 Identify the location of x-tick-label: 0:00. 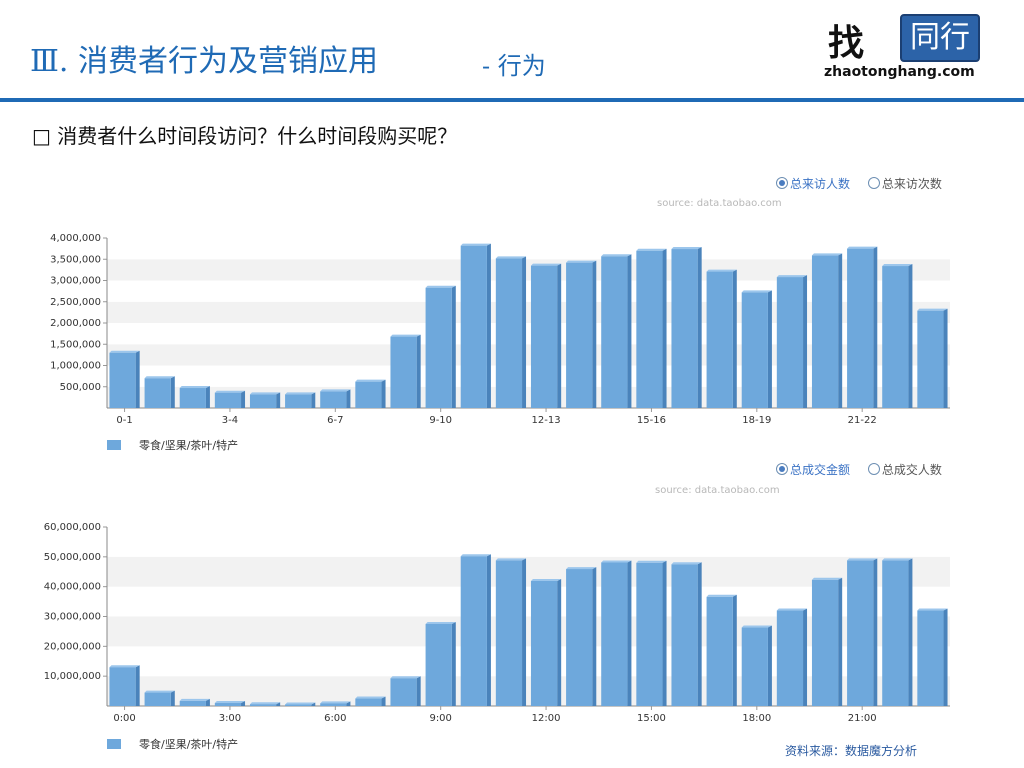
(124, 718).